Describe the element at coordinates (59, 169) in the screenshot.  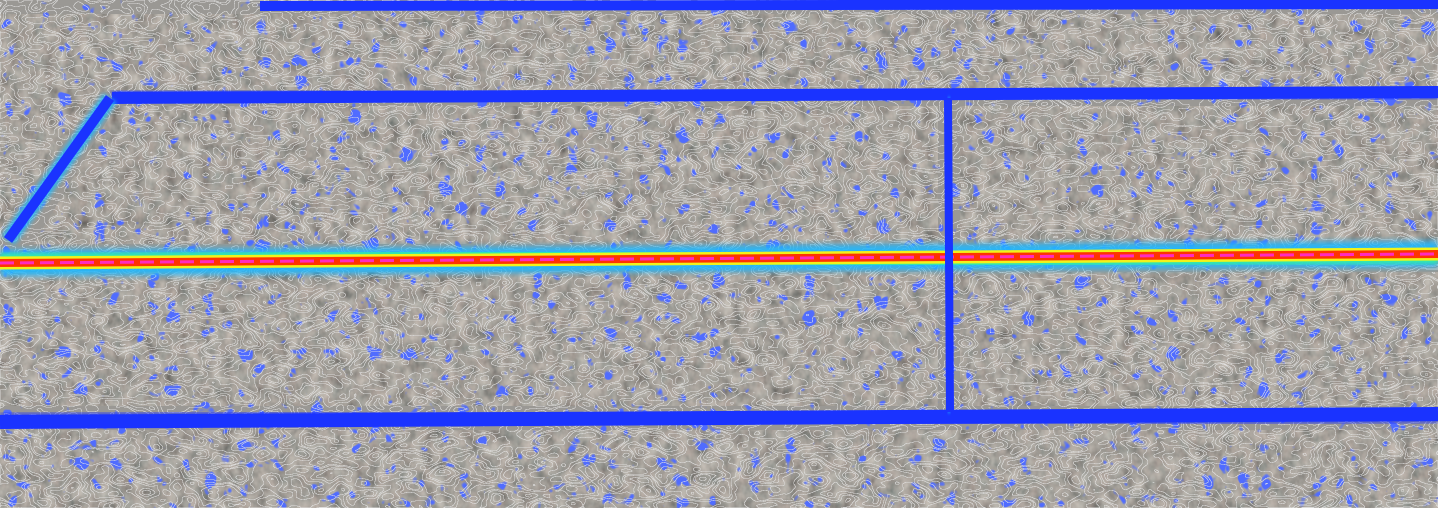
I see `road-diagonal-street` at that location.